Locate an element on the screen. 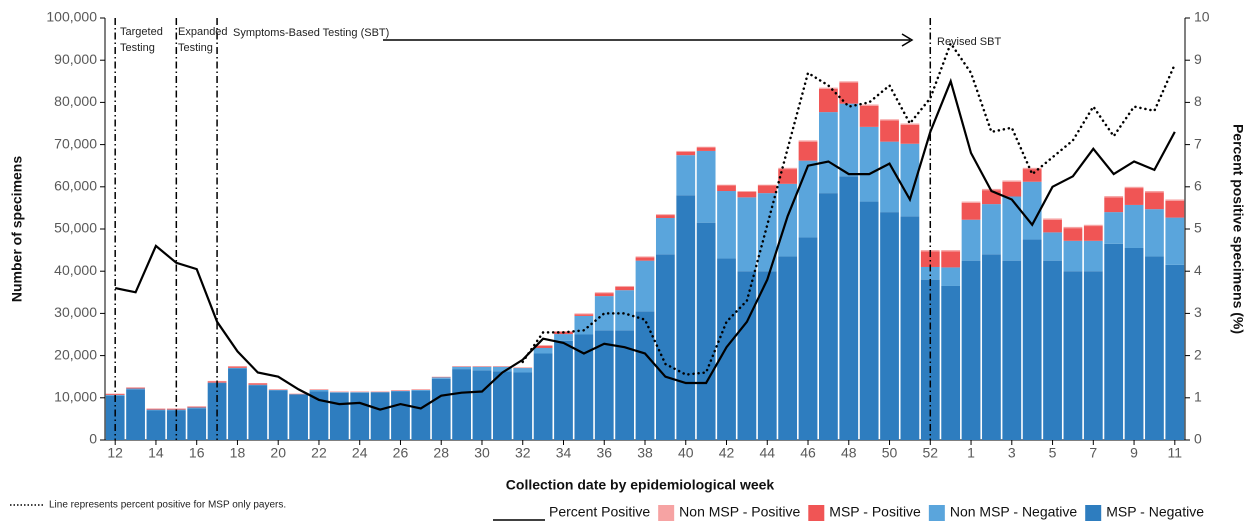 The width and height of the screenshot is (1255, 523). x-tick-label: 9 is located at coordinates (1134, 453).